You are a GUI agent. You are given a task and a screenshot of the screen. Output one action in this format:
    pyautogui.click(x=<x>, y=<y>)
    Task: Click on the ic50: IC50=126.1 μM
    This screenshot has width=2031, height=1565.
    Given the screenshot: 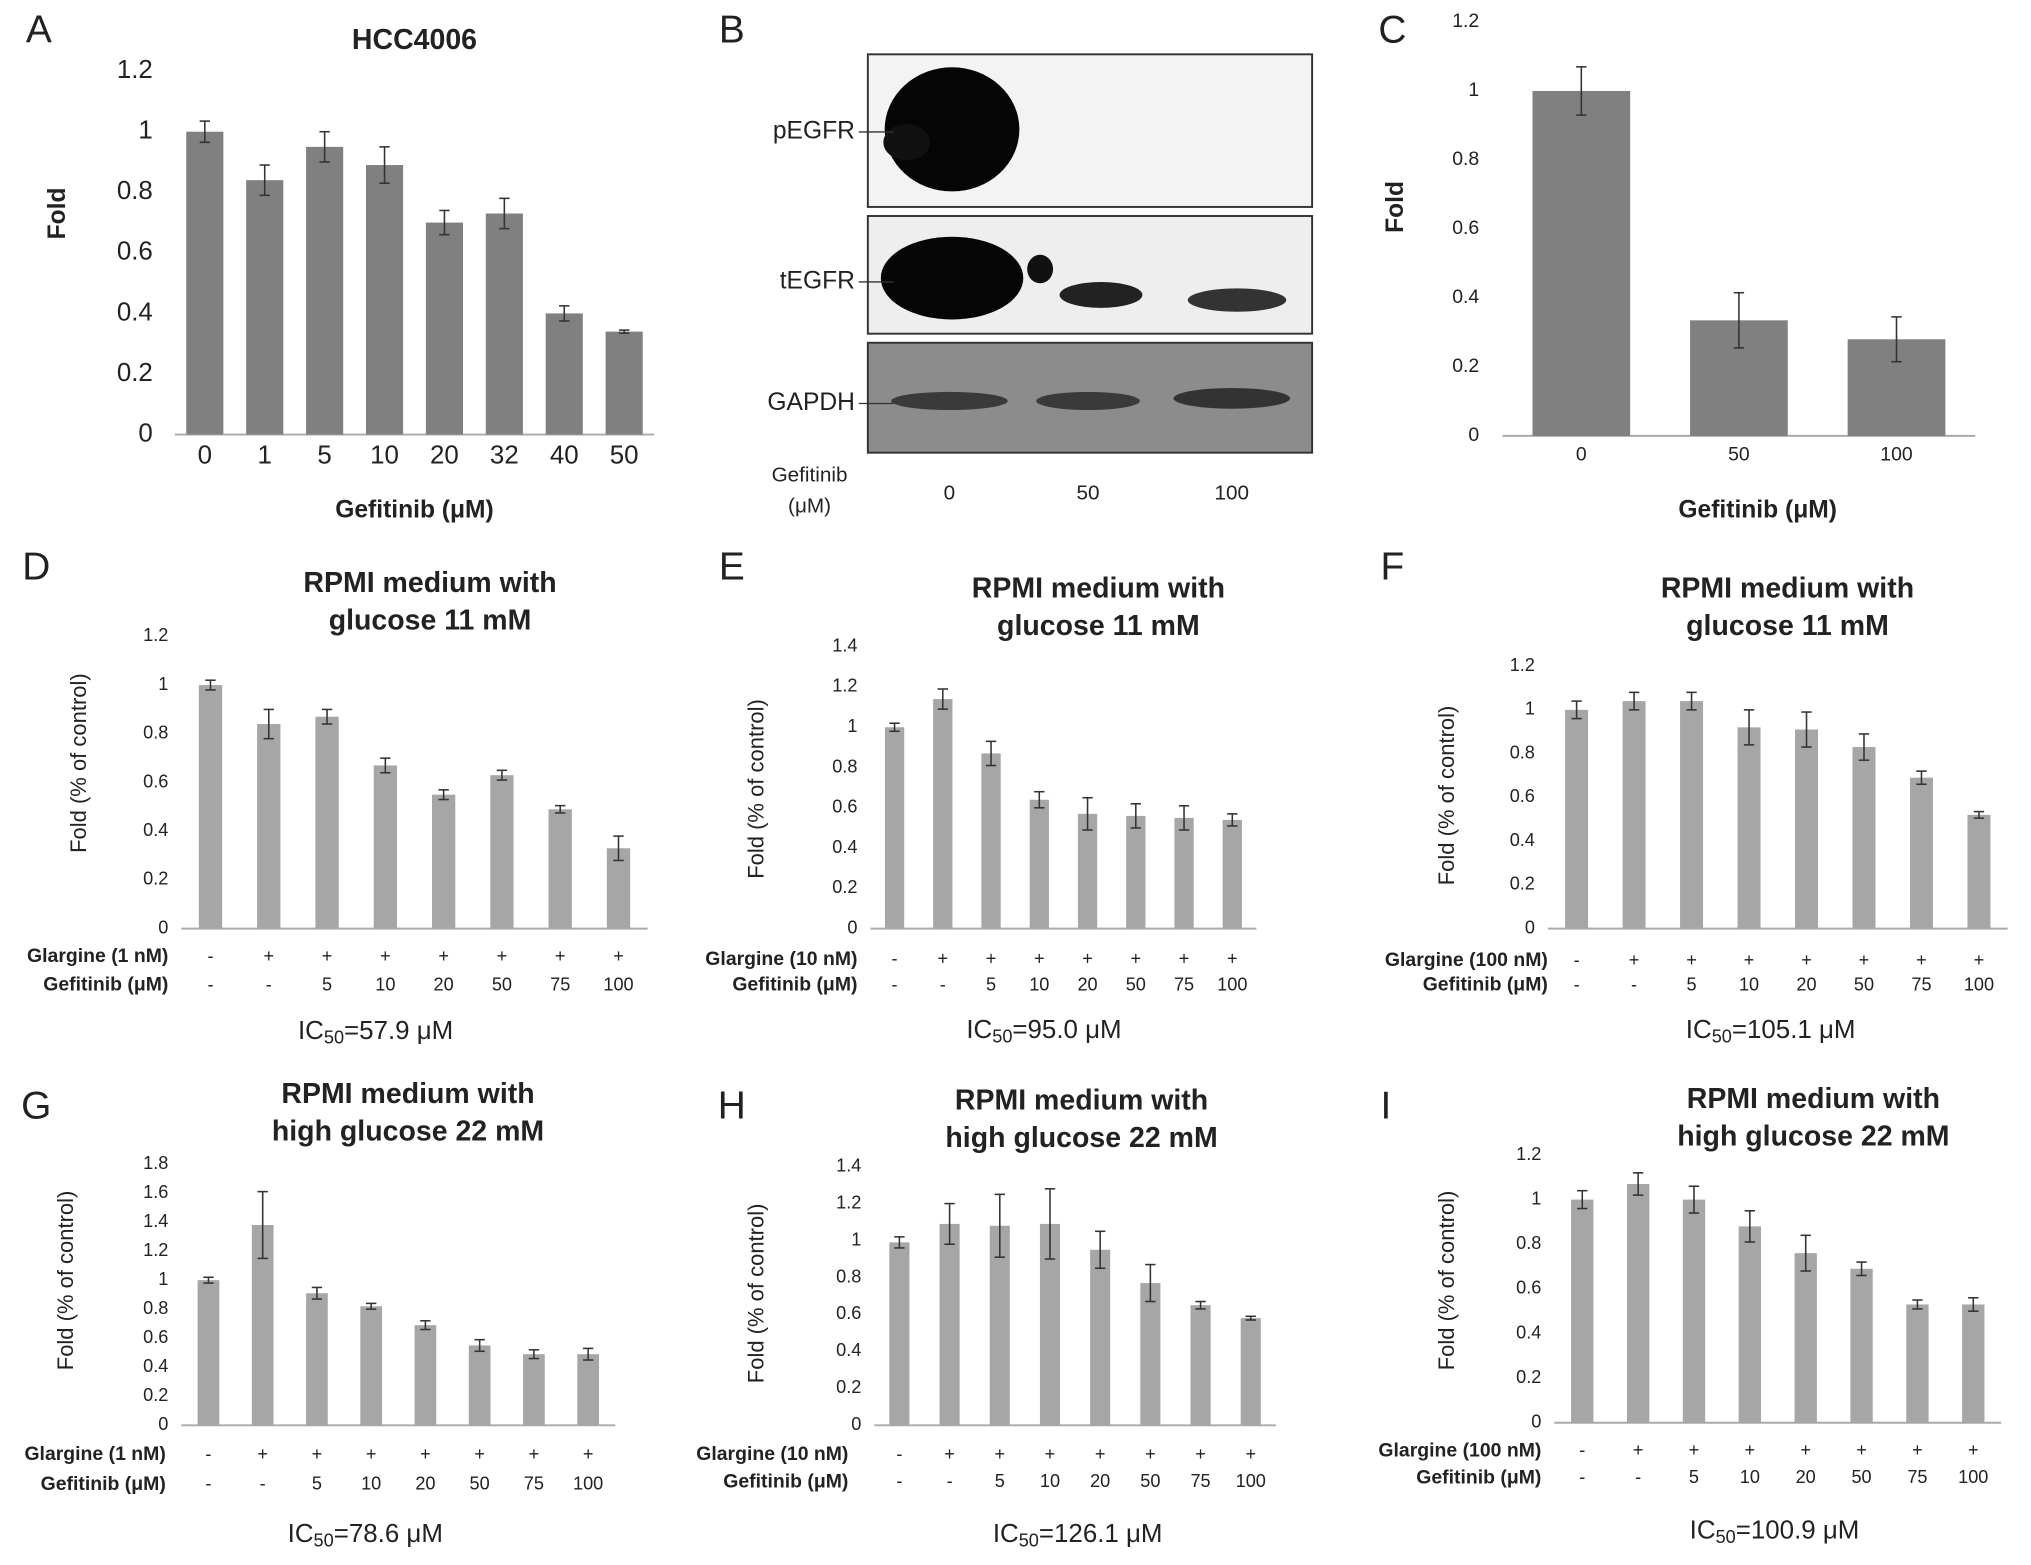 What is the action you would take?
    pyautogui.click(x=1078, y=1535)
    